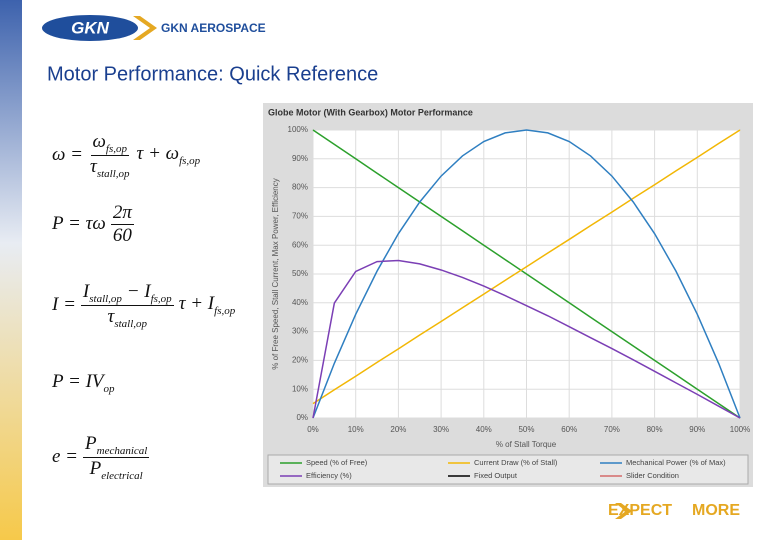 This screenshot has height=540, width=780. What do you see at coordinates (676, 462) in the screenshot?
I see `legend-label: Mechanical Power (% of Max)` at bounding box center [676, 462].